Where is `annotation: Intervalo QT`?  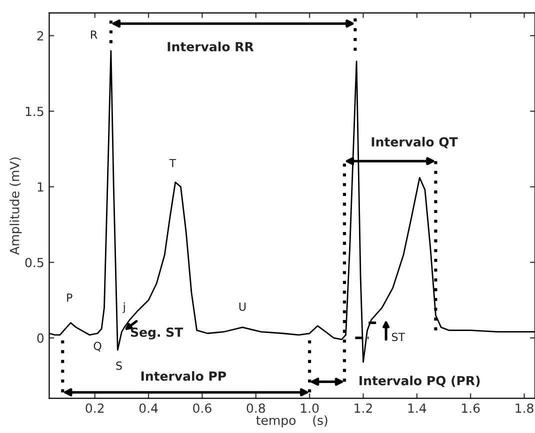 annotation: Intervalo QT is located at coordinates (415, 142).